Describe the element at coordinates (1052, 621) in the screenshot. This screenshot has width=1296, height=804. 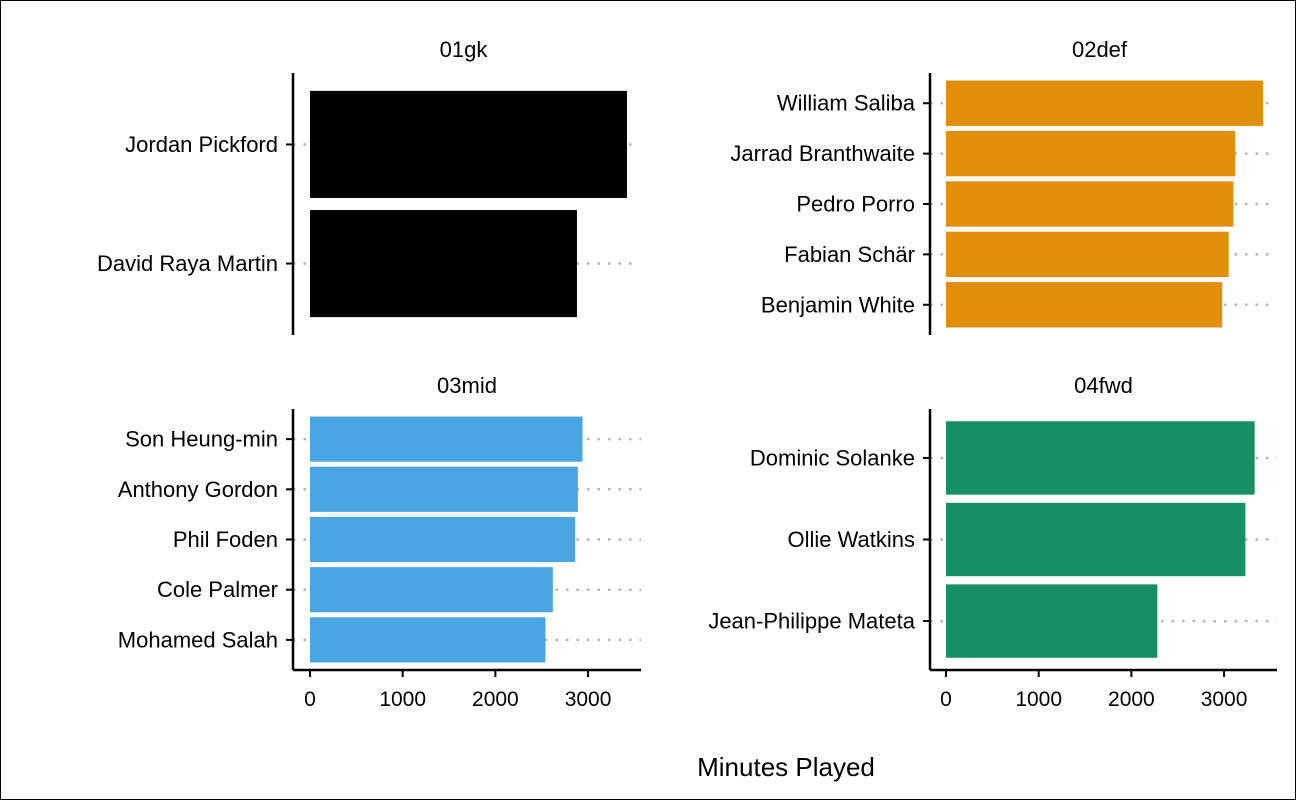
I see `bar-jean-philippe-mateta` at that location.